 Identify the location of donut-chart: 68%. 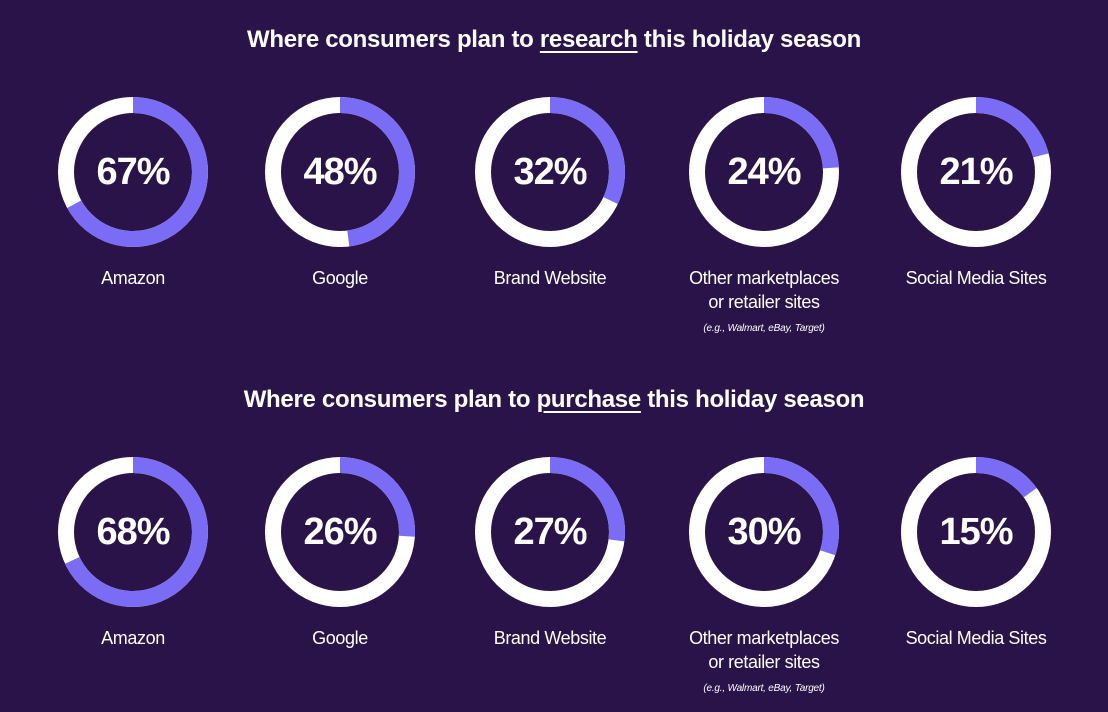
(133, 532).